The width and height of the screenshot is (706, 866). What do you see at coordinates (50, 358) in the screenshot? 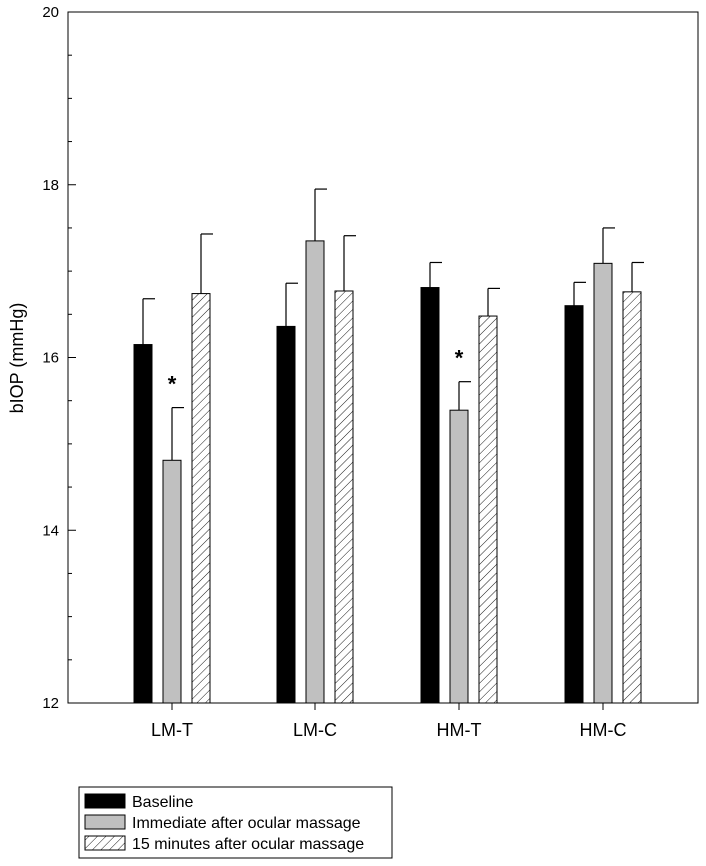
I see `y-tick-label: 16` at bounding box center [50, 358].